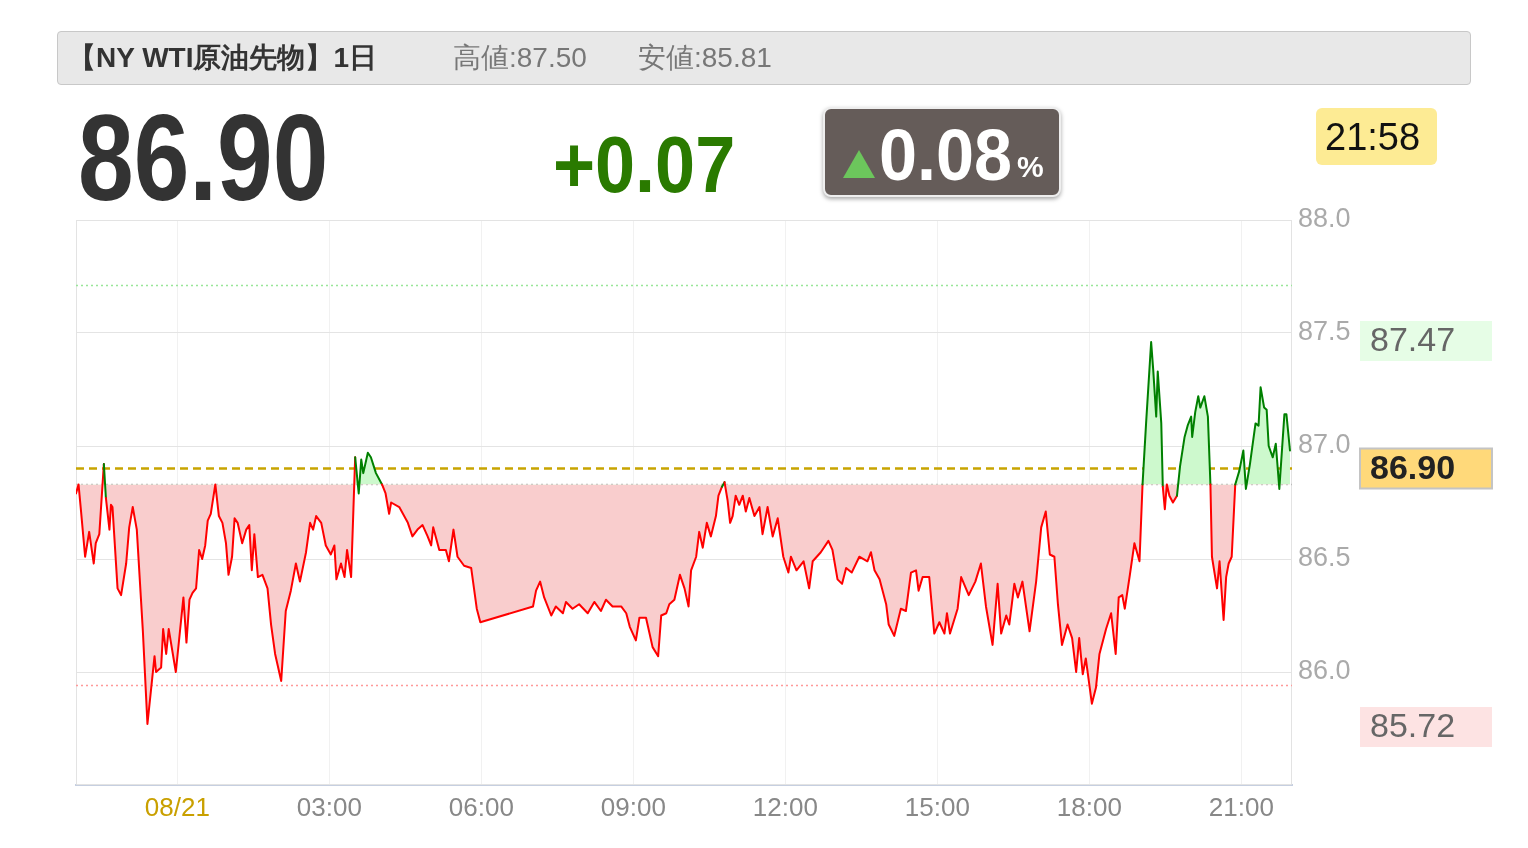 The image size is (1528, 848). I want to click on text: 0.08%, so click(961, 155).